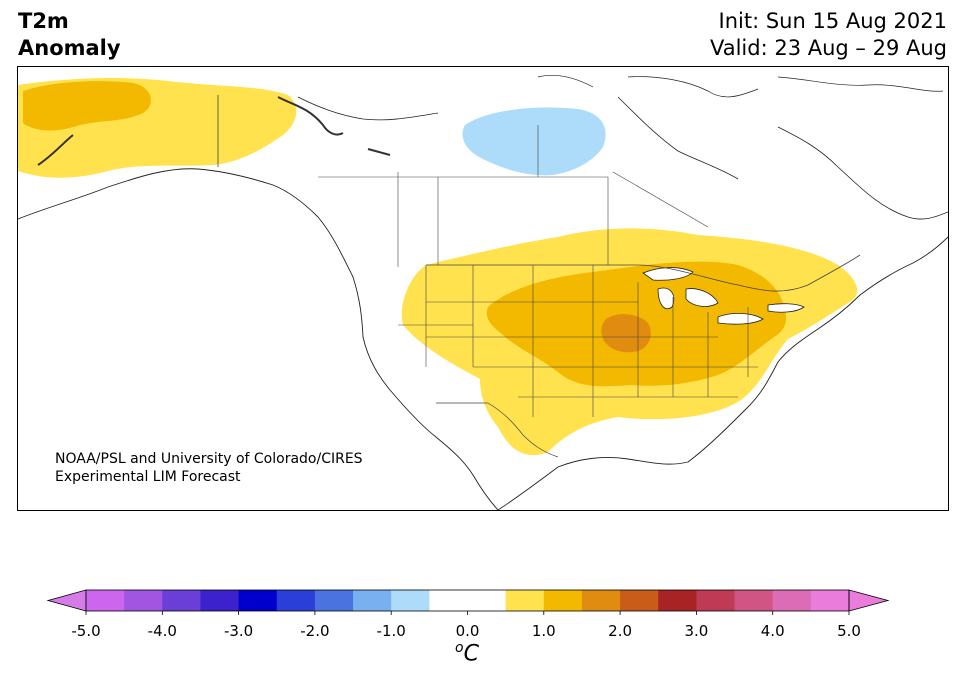 This screenshot has width=959, height=680. I want to click on colorbar-tick-label: 0.0, so click(467, 631).